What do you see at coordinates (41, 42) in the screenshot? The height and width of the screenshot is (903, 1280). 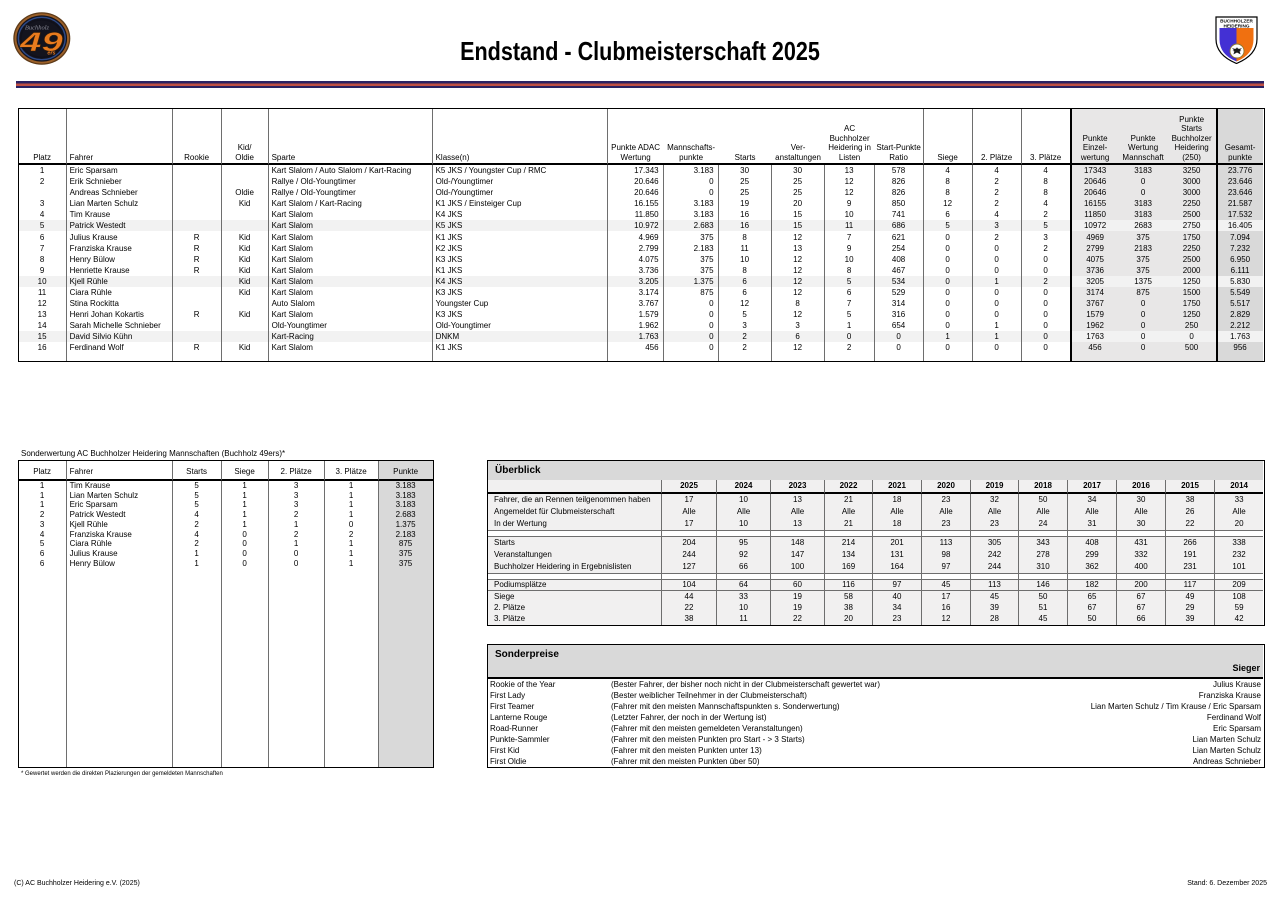 I see `svg-text: 49` at bounding box center [41, 42].